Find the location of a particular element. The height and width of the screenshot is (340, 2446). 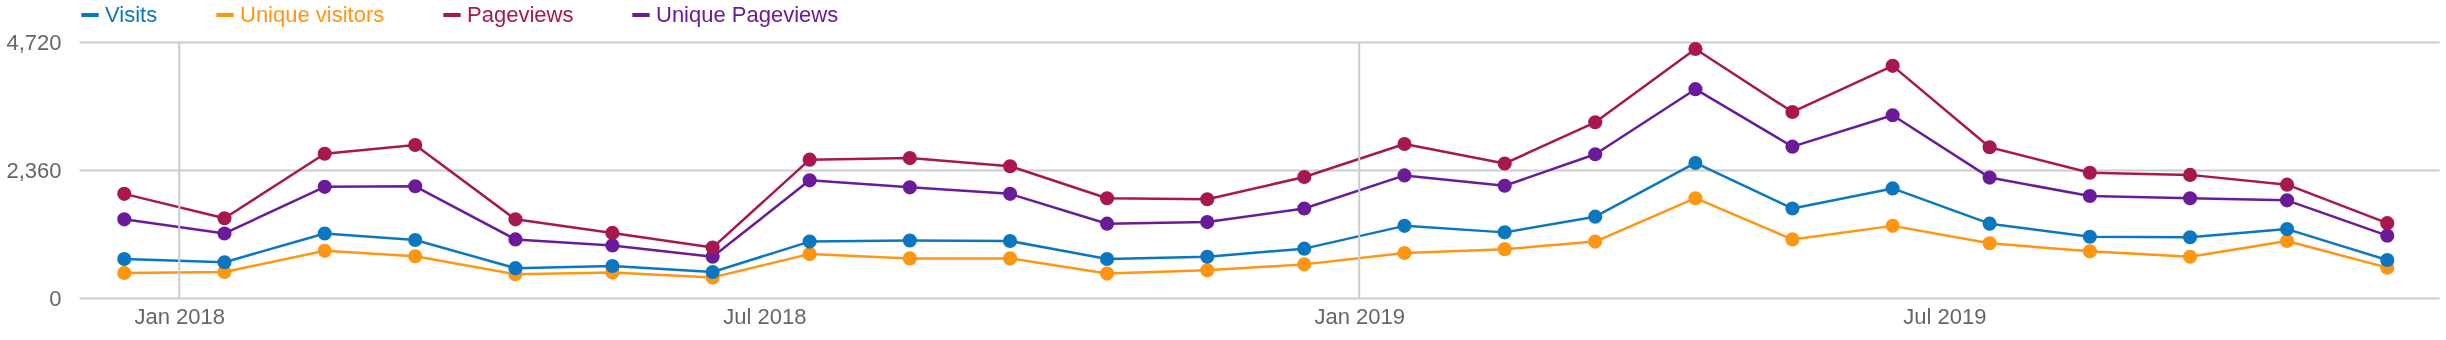

x-tick-label: Jul 2018 is located at coordinates (765, 316).